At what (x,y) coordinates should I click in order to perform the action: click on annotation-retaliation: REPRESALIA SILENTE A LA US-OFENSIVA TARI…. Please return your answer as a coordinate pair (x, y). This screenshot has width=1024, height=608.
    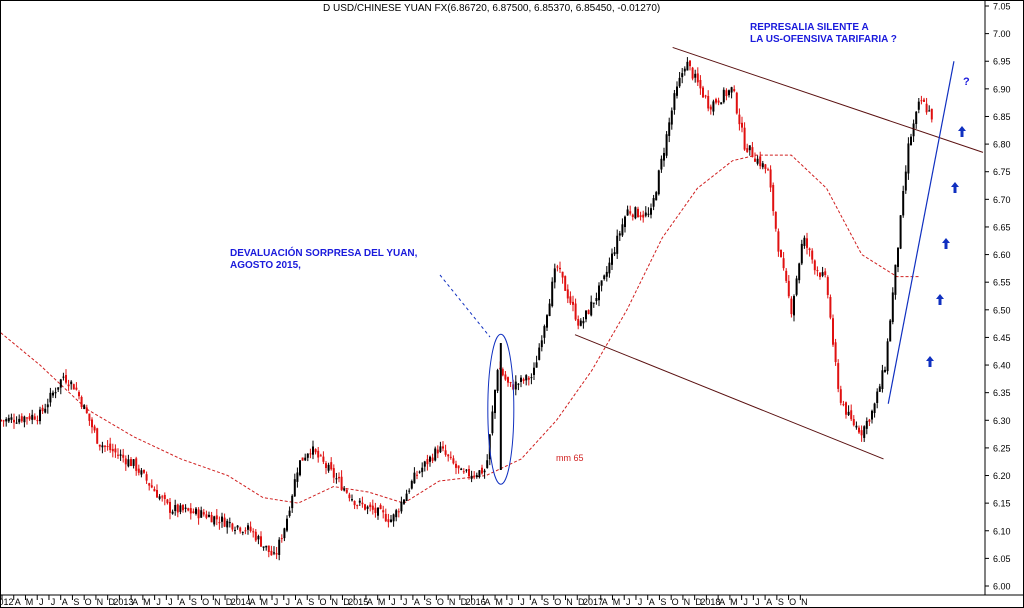
    Looking at the image, I should click on (850, 34).